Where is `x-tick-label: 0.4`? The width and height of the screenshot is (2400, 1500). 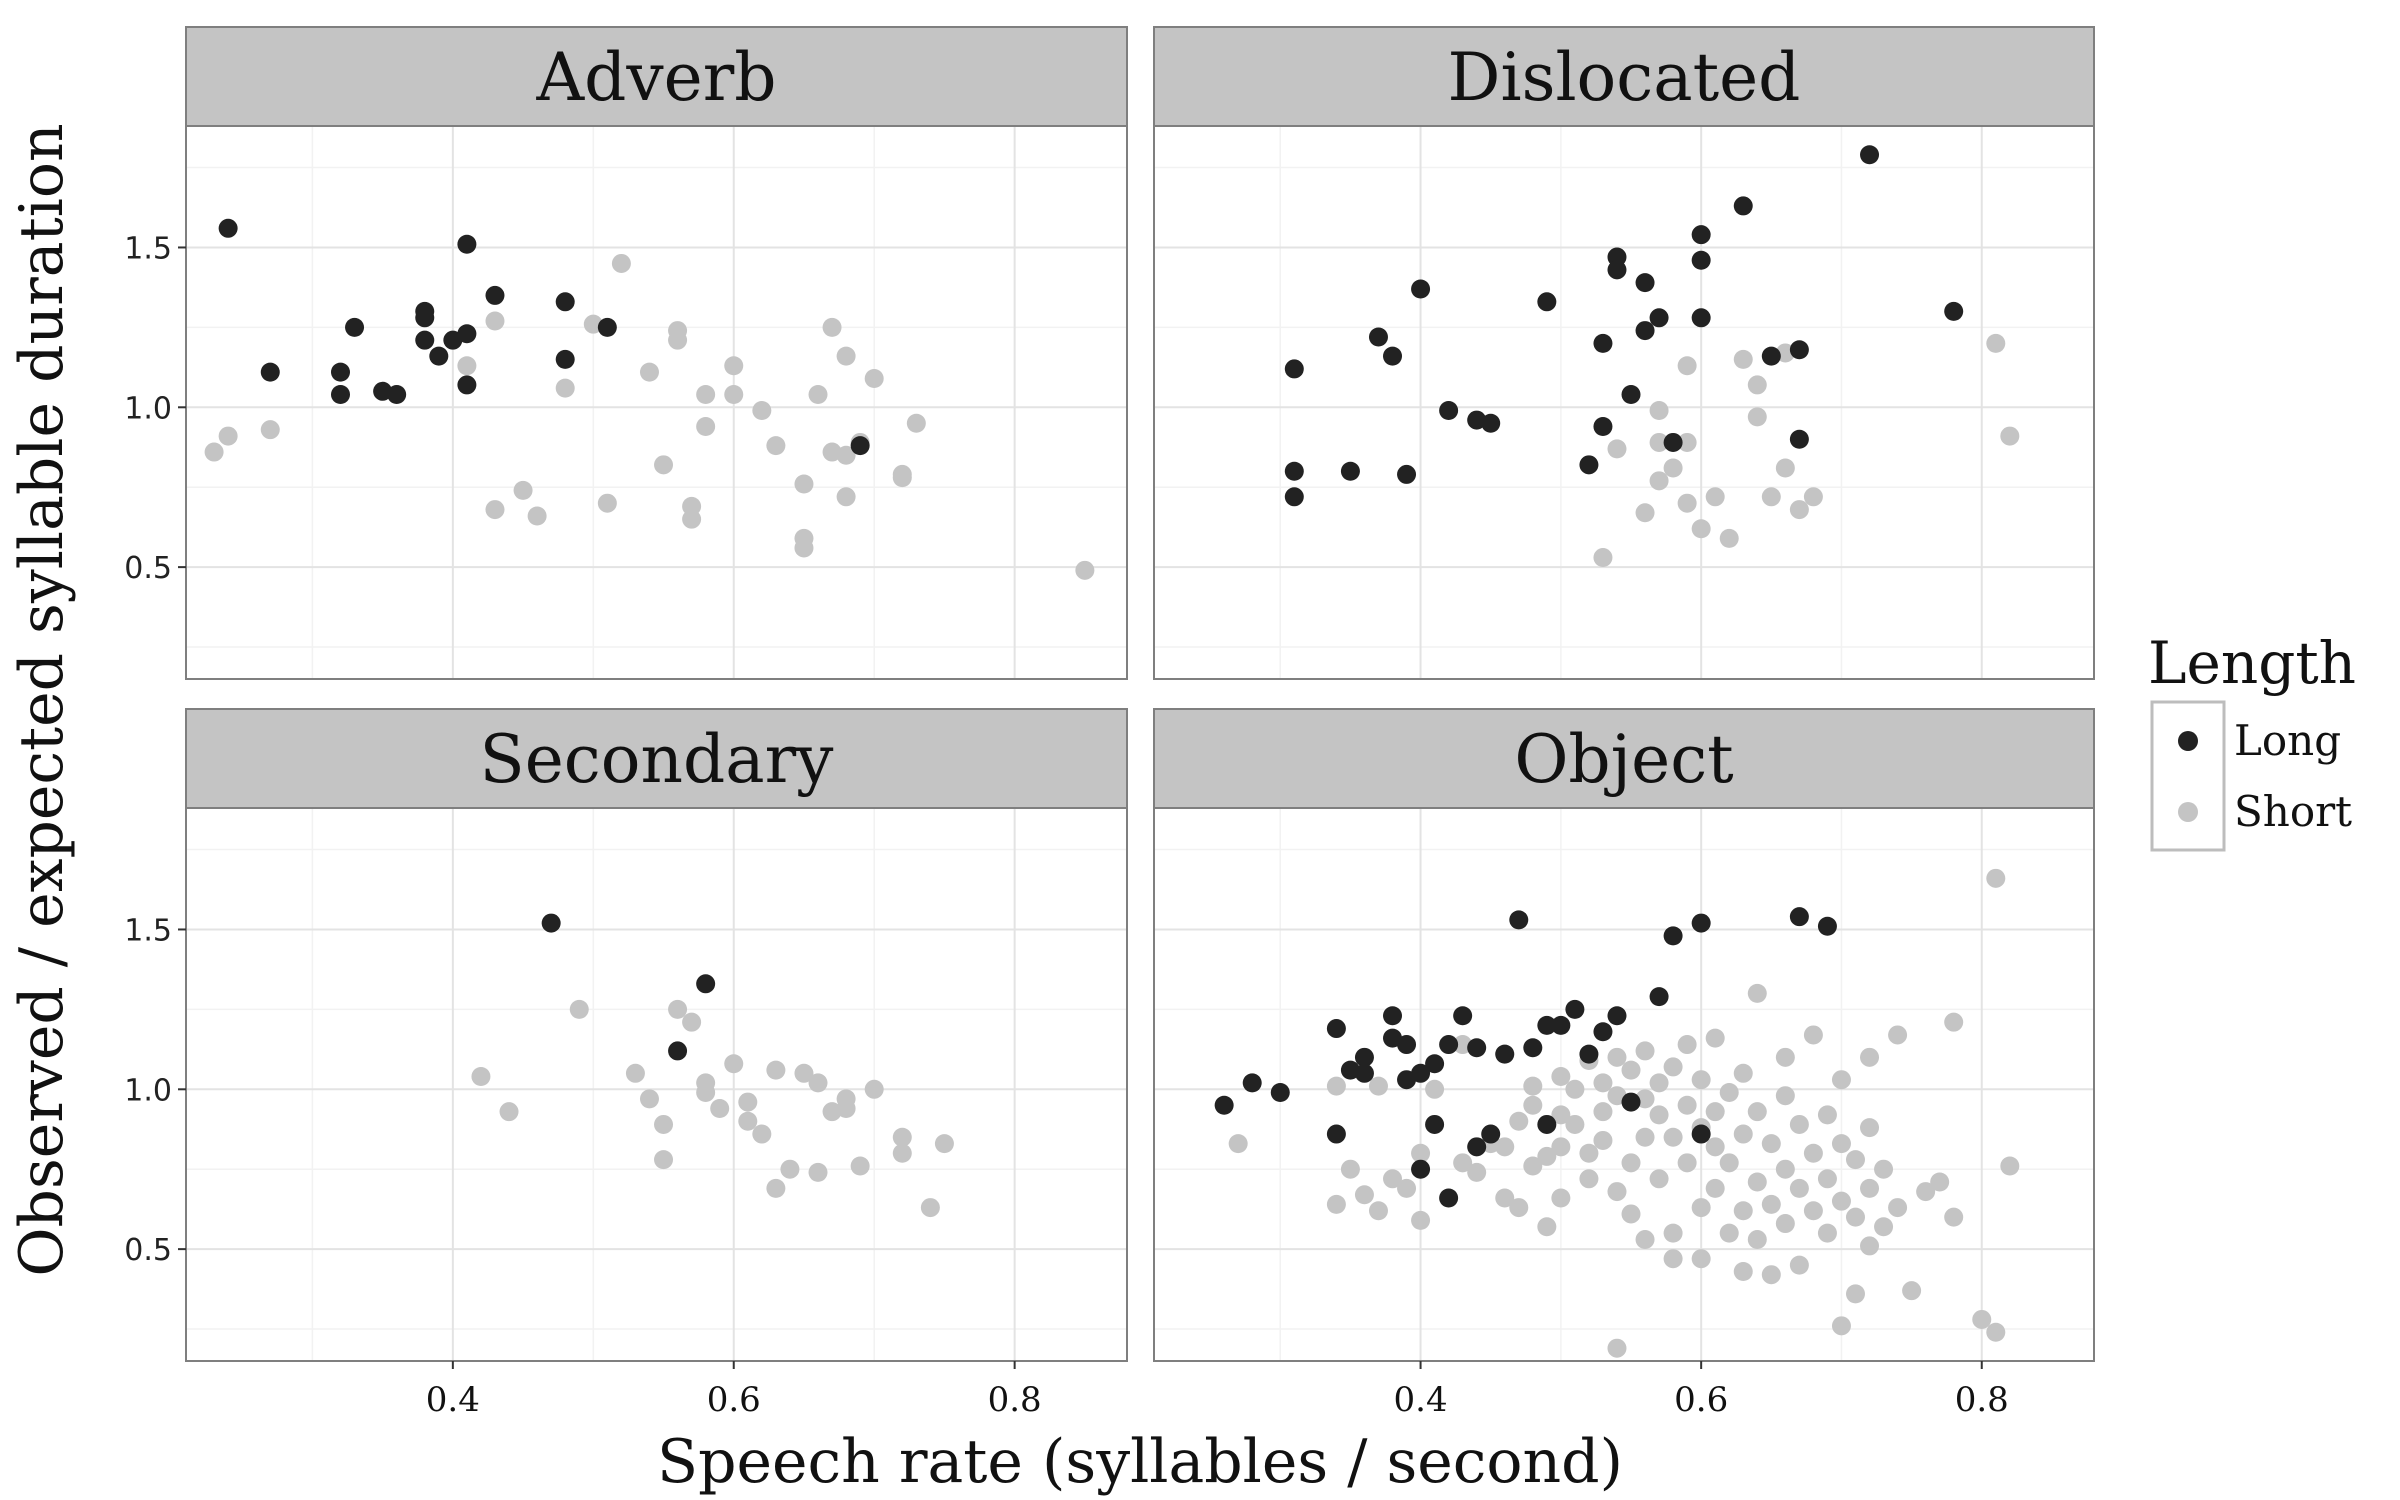
x-tick-label: 0.4 is located at coordinates (1421, 1400).